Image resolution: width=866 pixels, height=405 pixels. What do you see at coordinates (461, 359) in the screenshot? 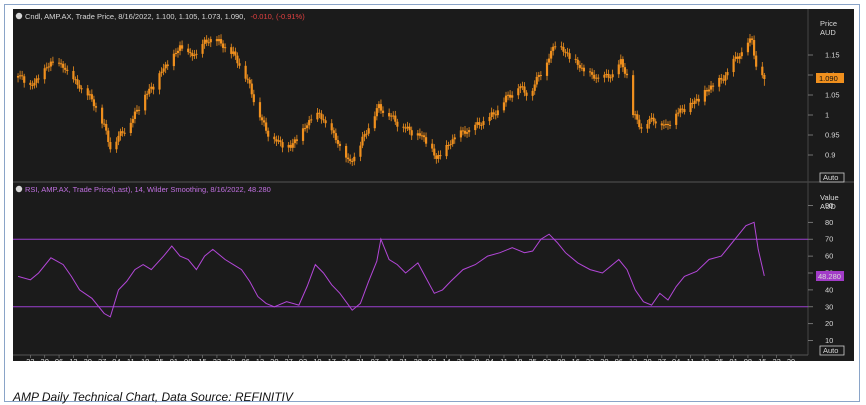
I see `x-tick-label: 21` at bounding box center [461, 359].